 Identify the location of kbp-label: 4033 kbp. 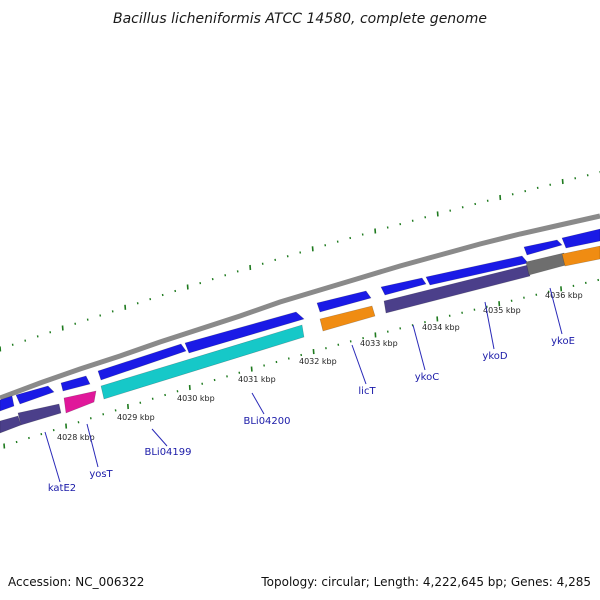
(379, 343).